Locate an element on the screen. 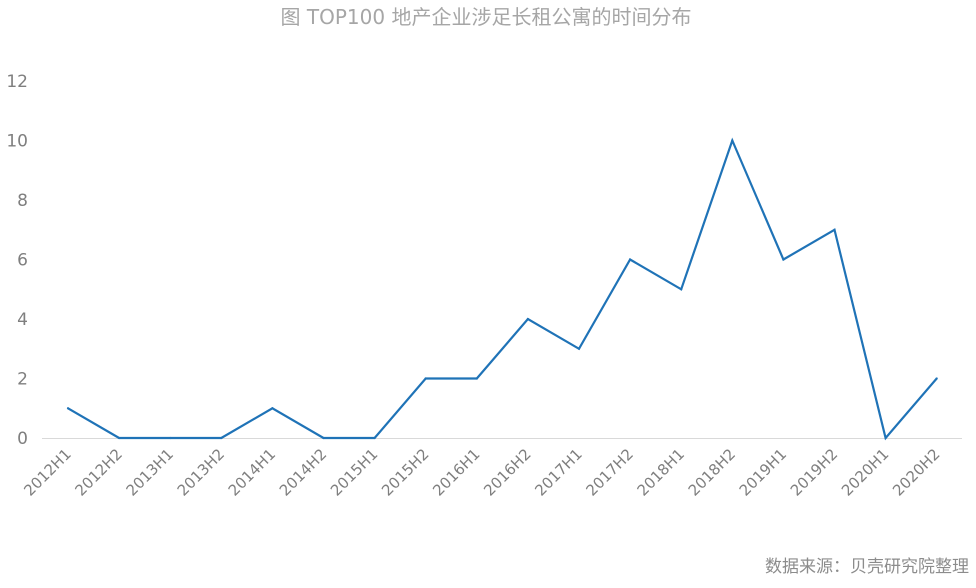 The height and width of the screenshot is (588, 976). x-tick-label: 2012H1 is located at coordinates (47, 472).